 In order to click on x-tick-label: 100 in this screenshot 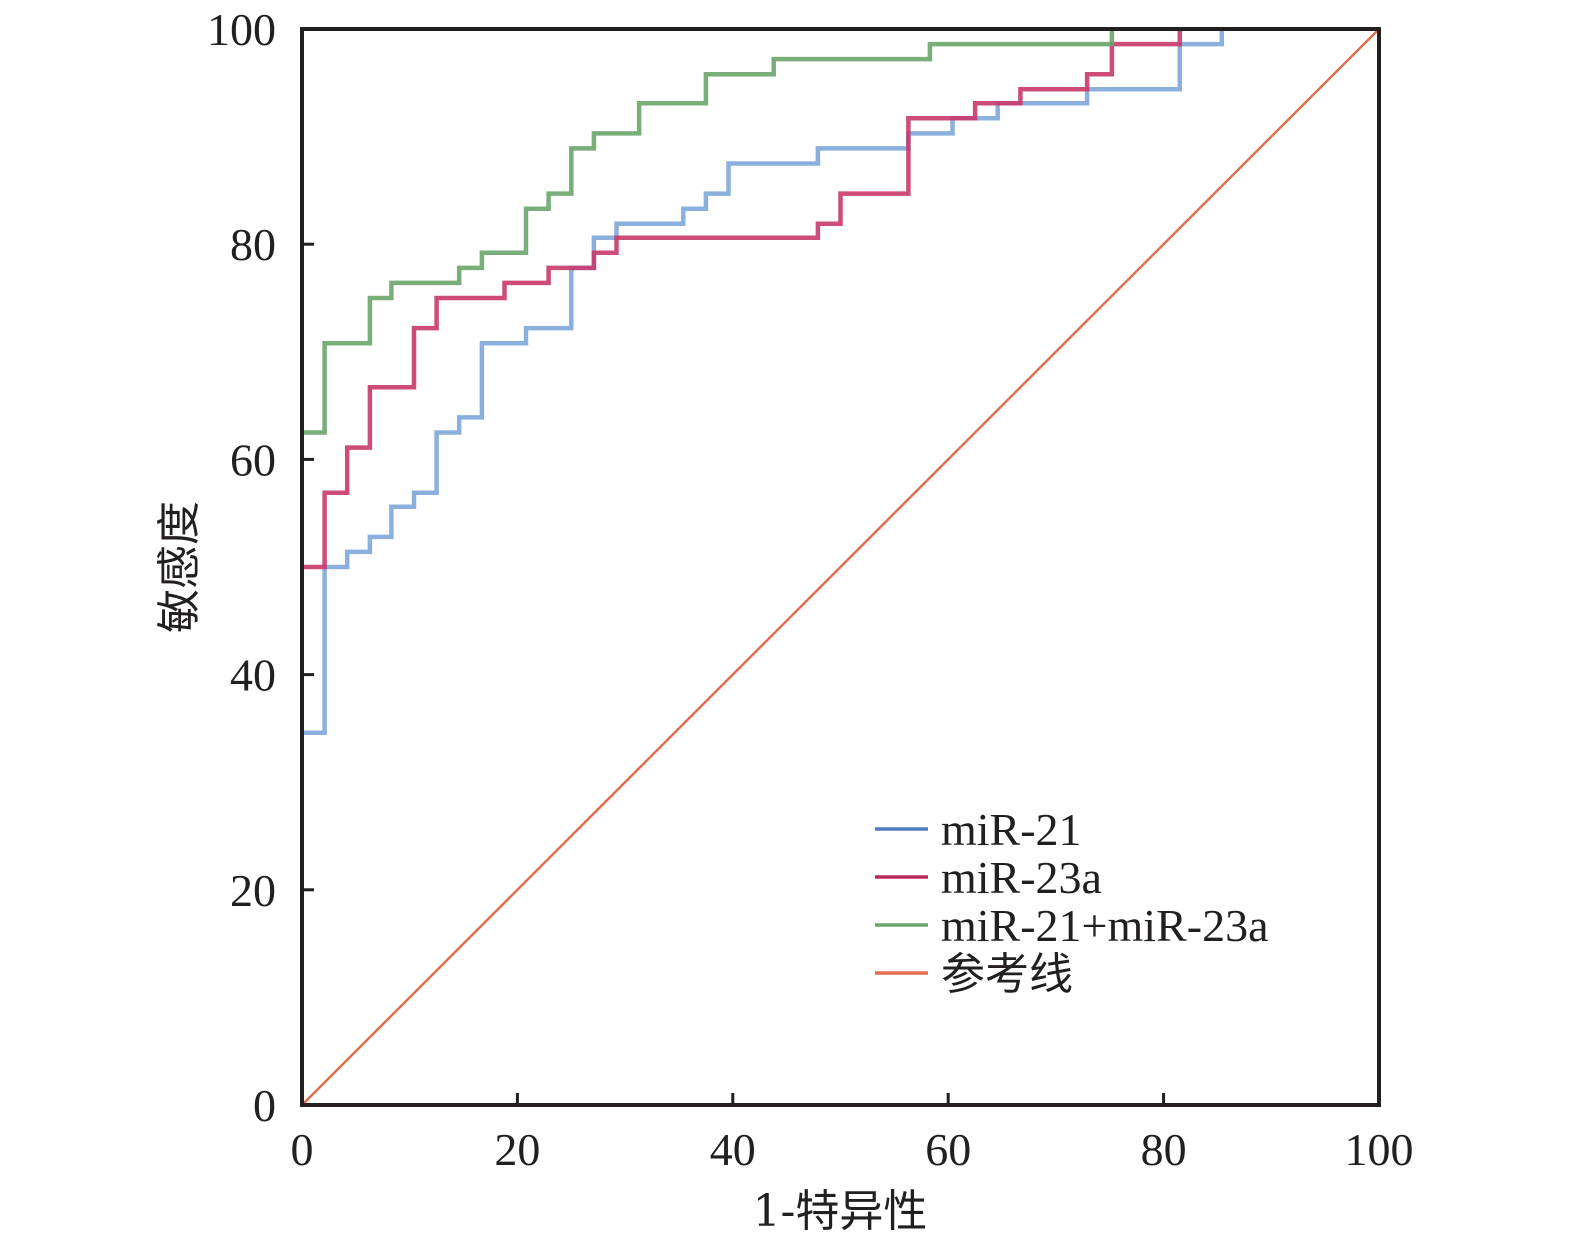, I will do `click(1379, 1149)`.